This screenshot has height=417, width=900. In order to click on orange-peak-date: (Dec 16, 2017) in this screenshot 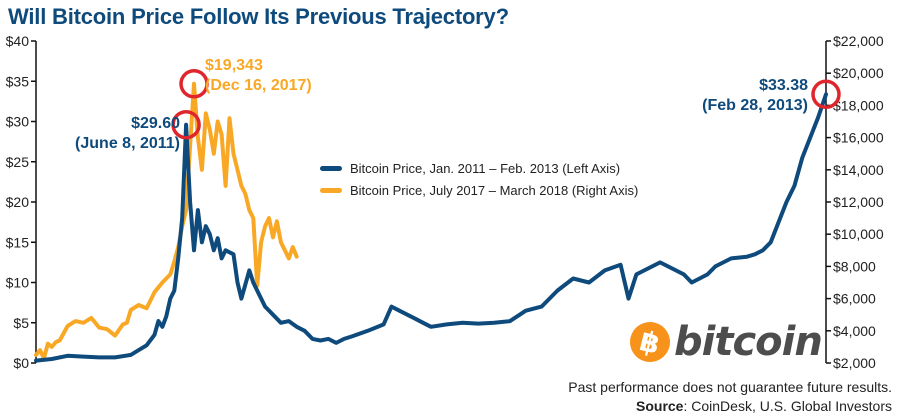, I will do `click(258, 85)`.